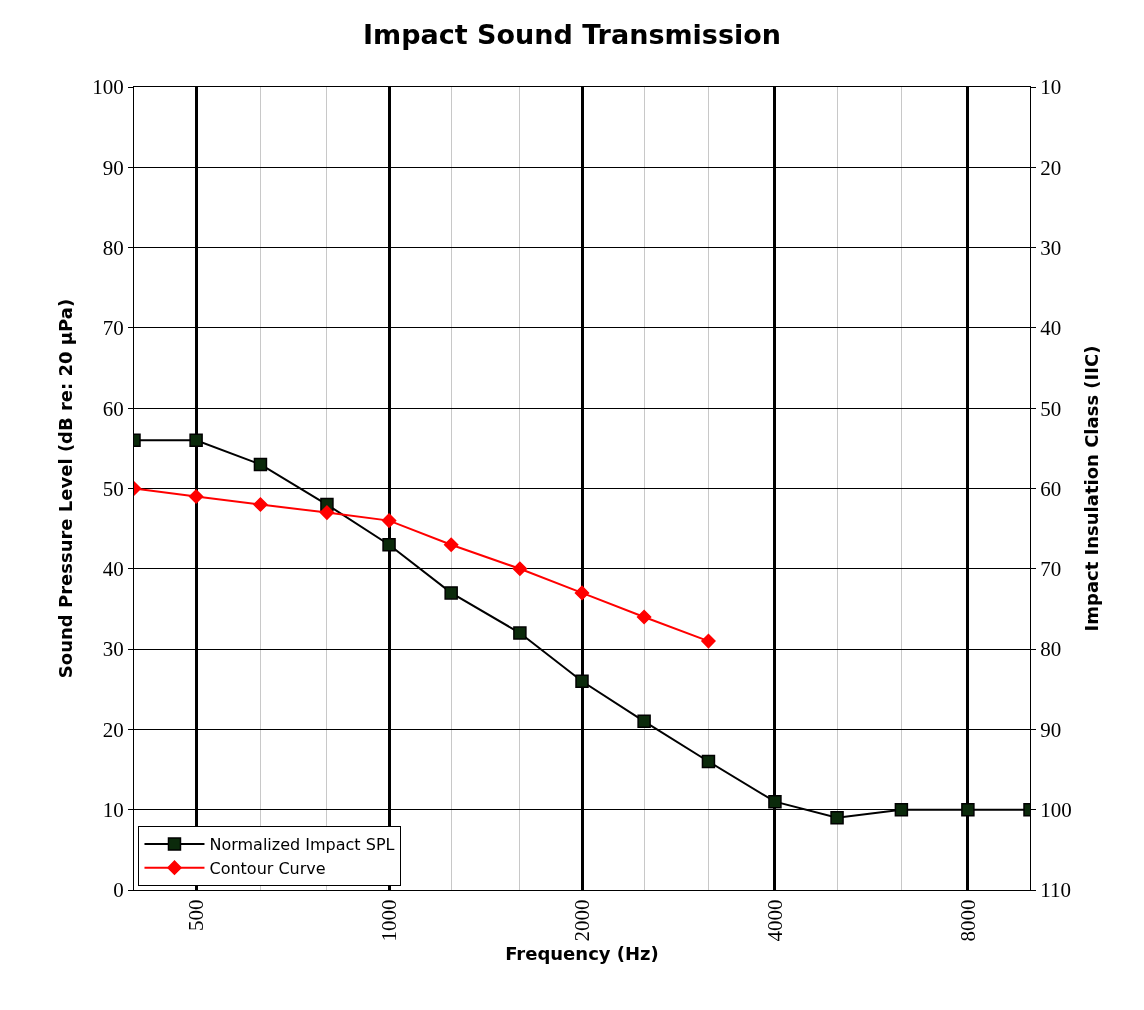 The height and width of the screenshot is (1010, 1144). What do you see at coordinates (967, 920) in the screenshot?
I see `x-tick-label: 8000` at bounding box center [967, 920].